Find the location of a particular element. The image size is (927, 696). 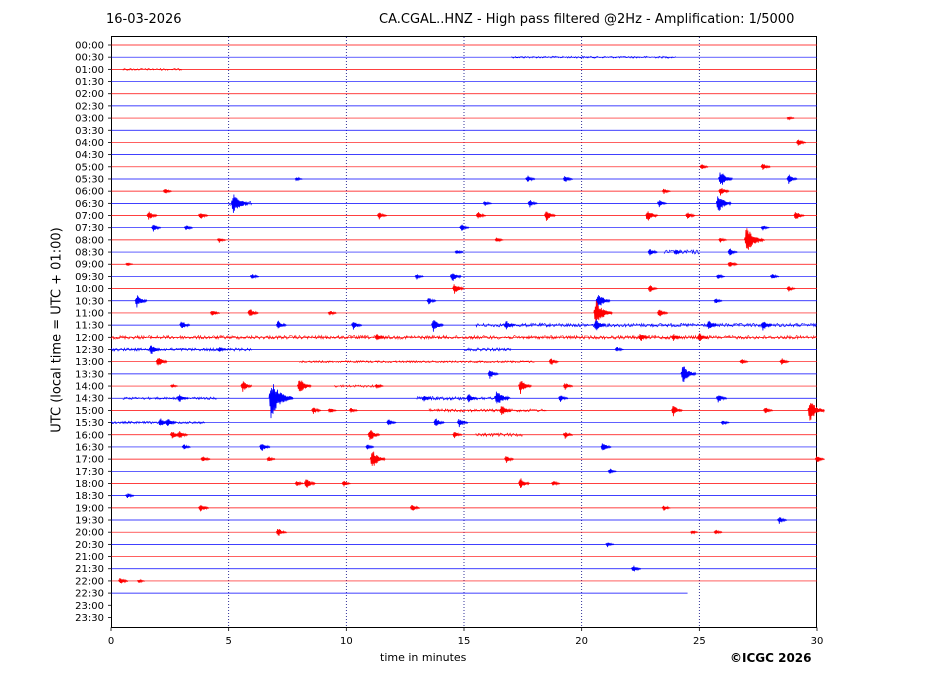

x-axis-label: time in minutes is located at coordinates (423, 657).